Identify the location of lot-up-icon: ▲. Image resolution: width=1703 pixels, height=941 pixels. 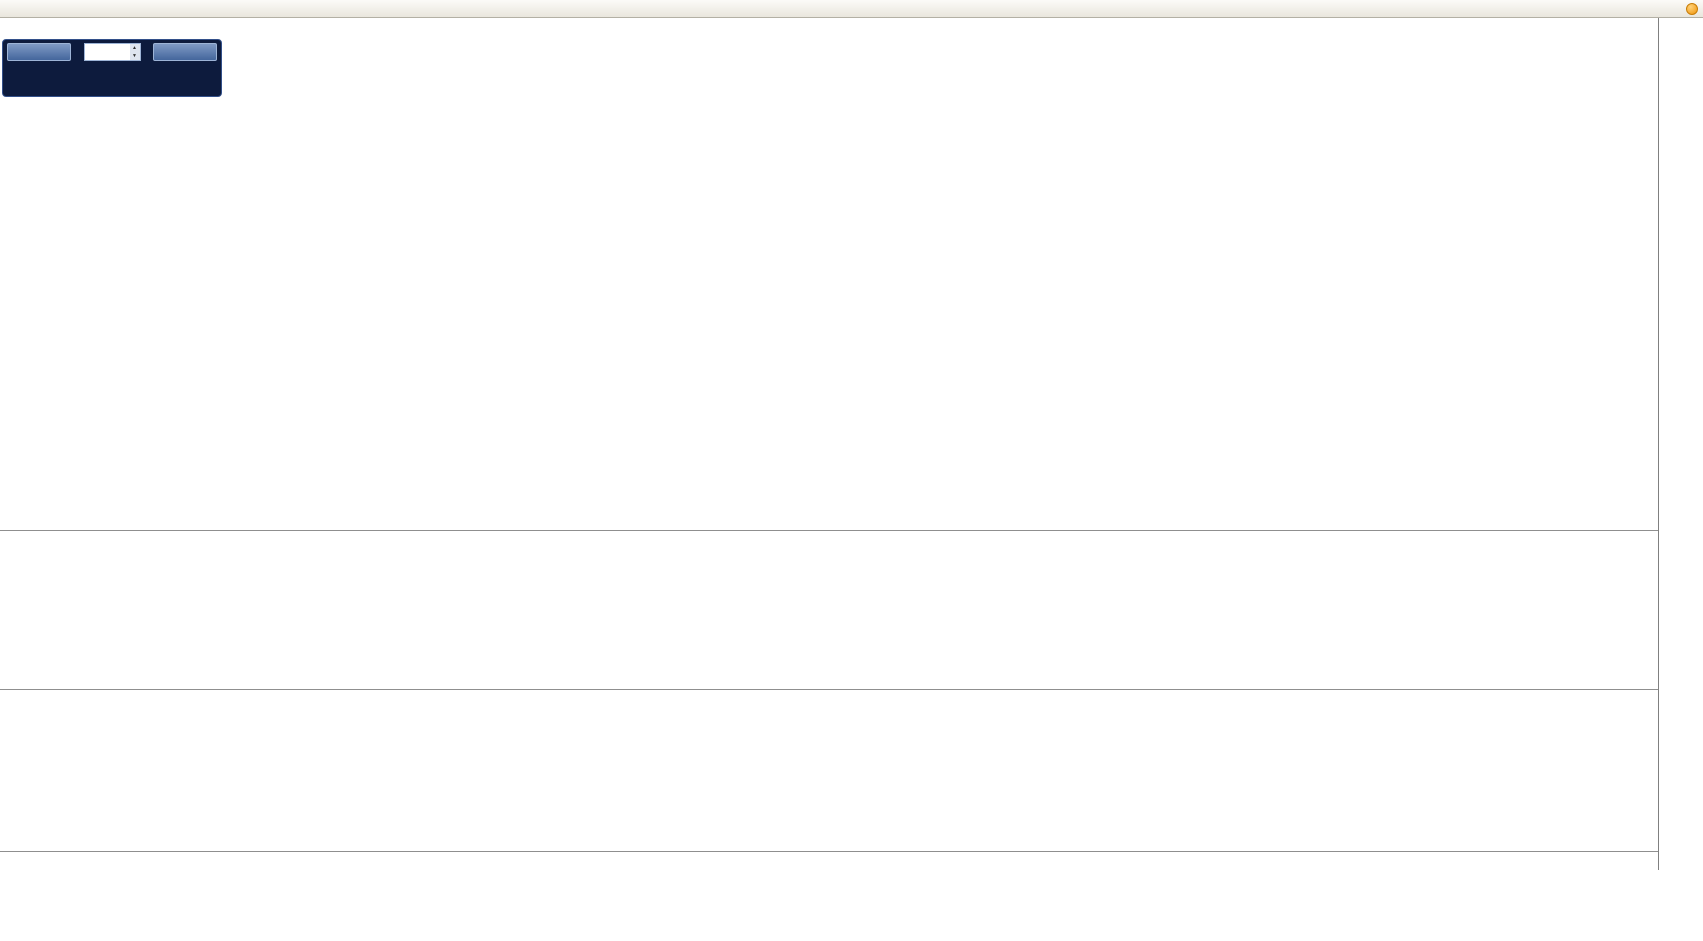
(134, 48).